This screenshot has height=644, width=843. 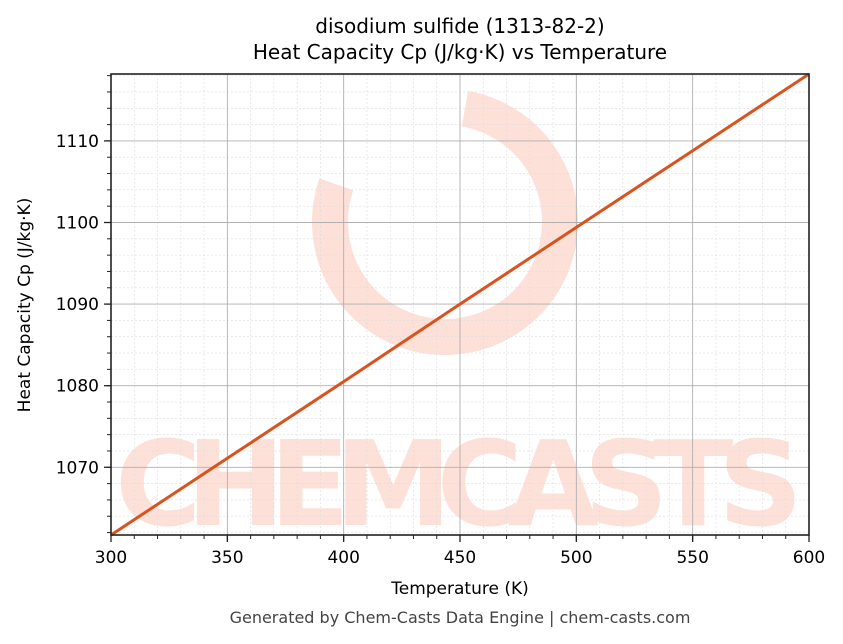 What do you see at coordinates (111, 558) in the screenshot?
I see `svg-text: 300` at bounding box center [111, 558].